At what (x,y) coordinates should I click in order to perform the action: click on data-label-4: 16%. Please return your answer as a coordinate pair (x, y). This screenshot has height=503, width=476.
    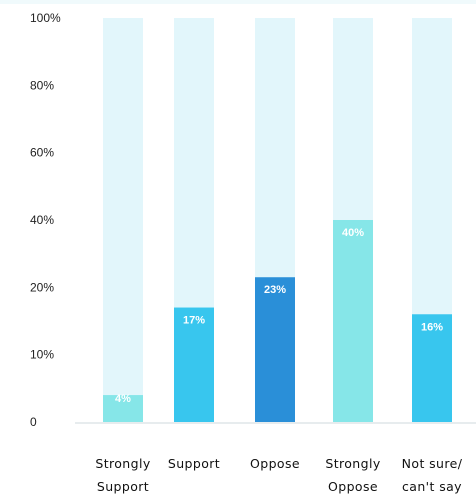
    Looking at the image, I should click on (432, 327).